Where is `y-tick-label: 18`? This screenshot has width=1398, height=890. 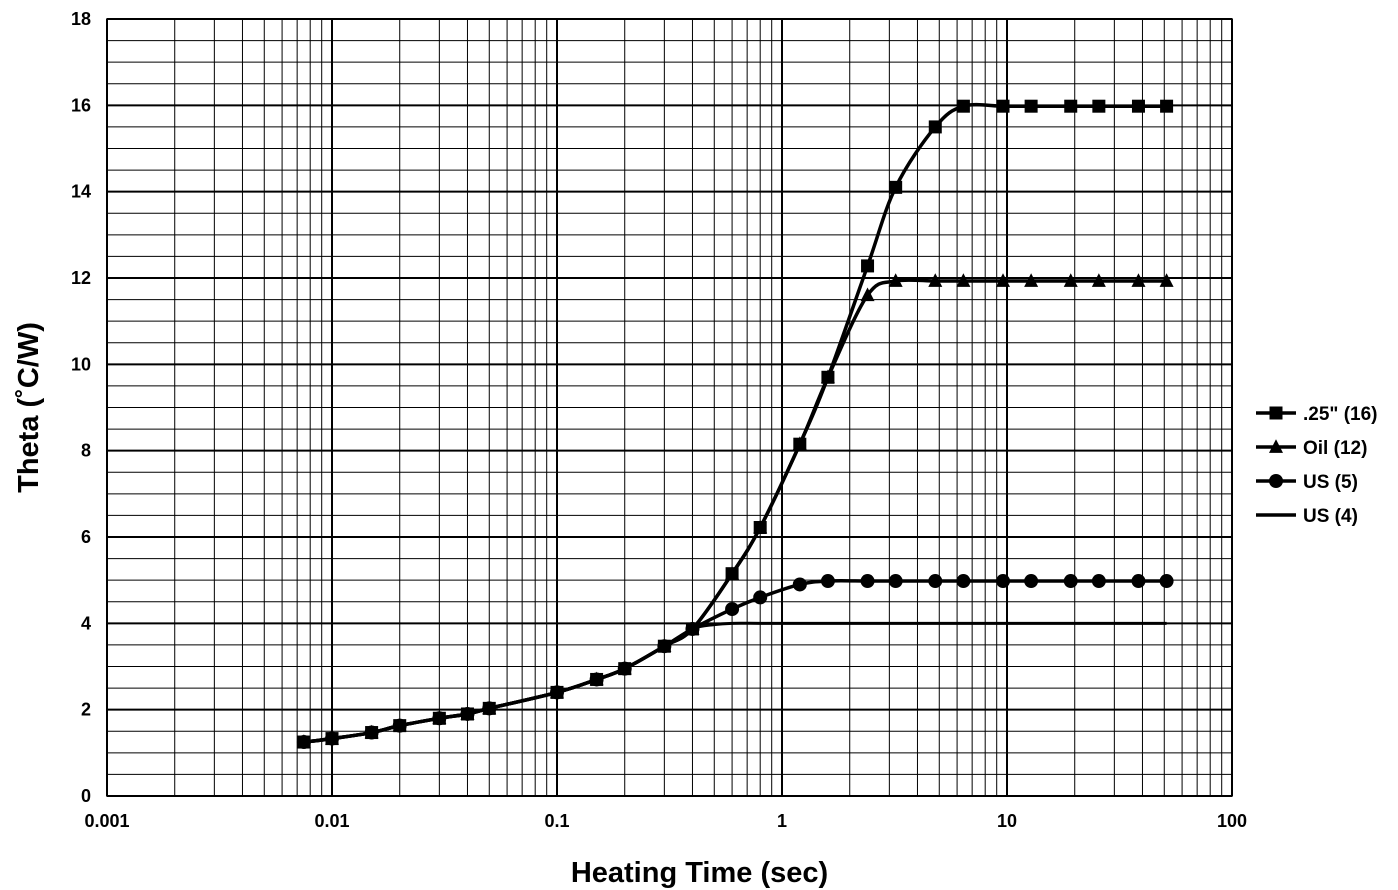 y-tick-label: 18 is located at coordinates (81, 19).